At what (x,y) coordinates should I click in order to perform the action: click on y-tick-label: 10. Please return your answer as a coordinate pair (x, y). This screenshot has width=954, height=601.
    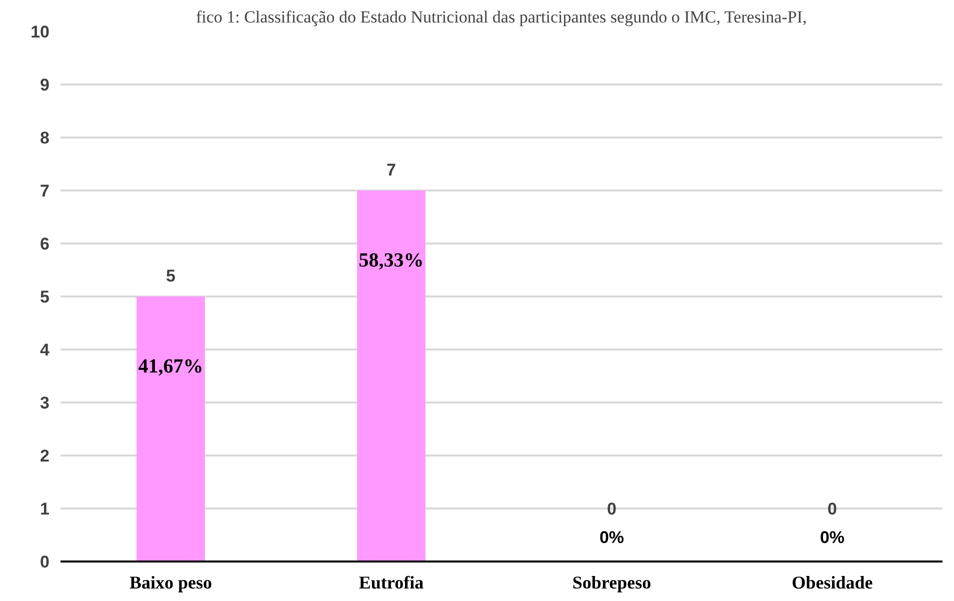
    Looking at the image, I should click on (40, 32).